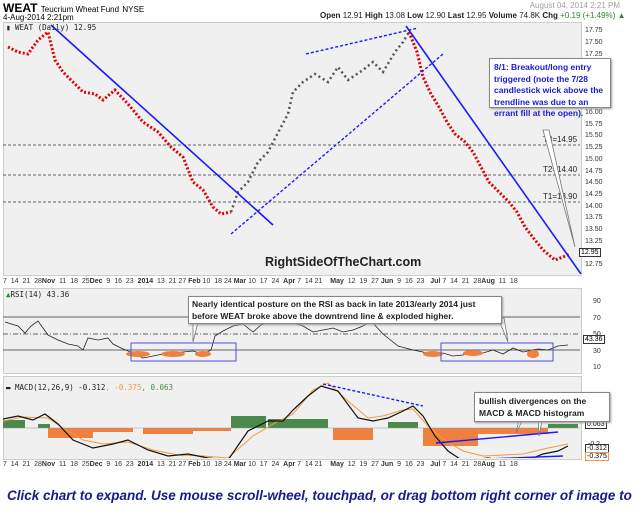 This screenshot has width=634, height=512. What do you see at coordinates (343, 262) in the screenshot?
I see `watermark: RightSideOfTheChart.com` at bounding box center [343, 262].